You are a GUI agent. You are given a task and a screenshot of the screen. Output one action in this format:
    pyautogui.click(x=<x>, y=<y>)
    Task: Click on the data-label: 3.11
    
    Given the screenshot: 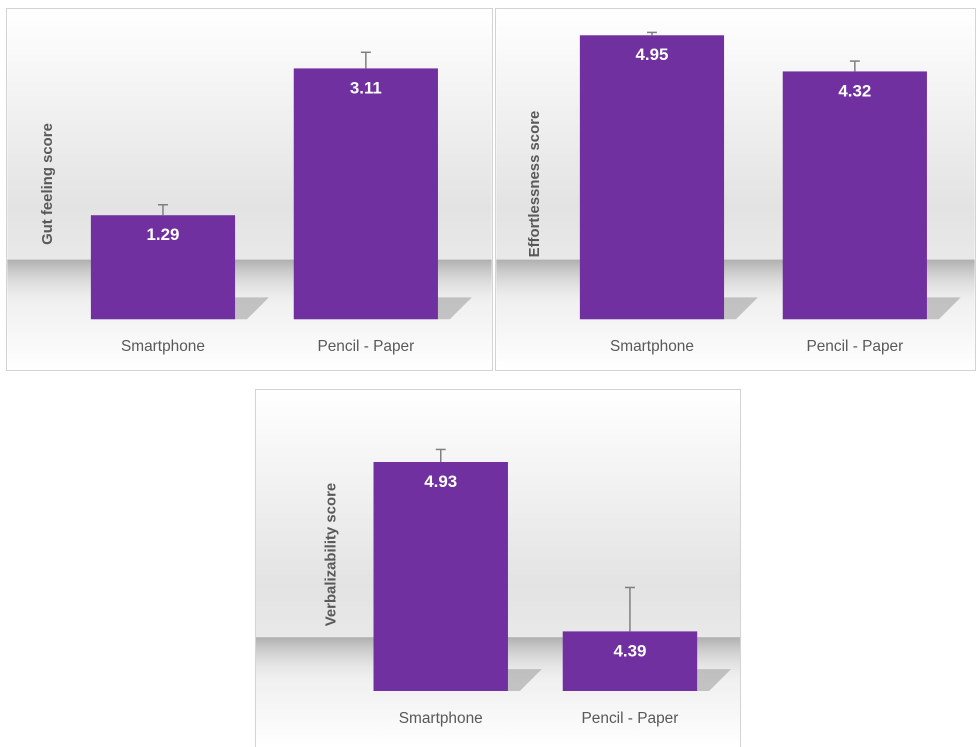 What is the action you would take?
    pyautogui.click(x=366, y=87)
    